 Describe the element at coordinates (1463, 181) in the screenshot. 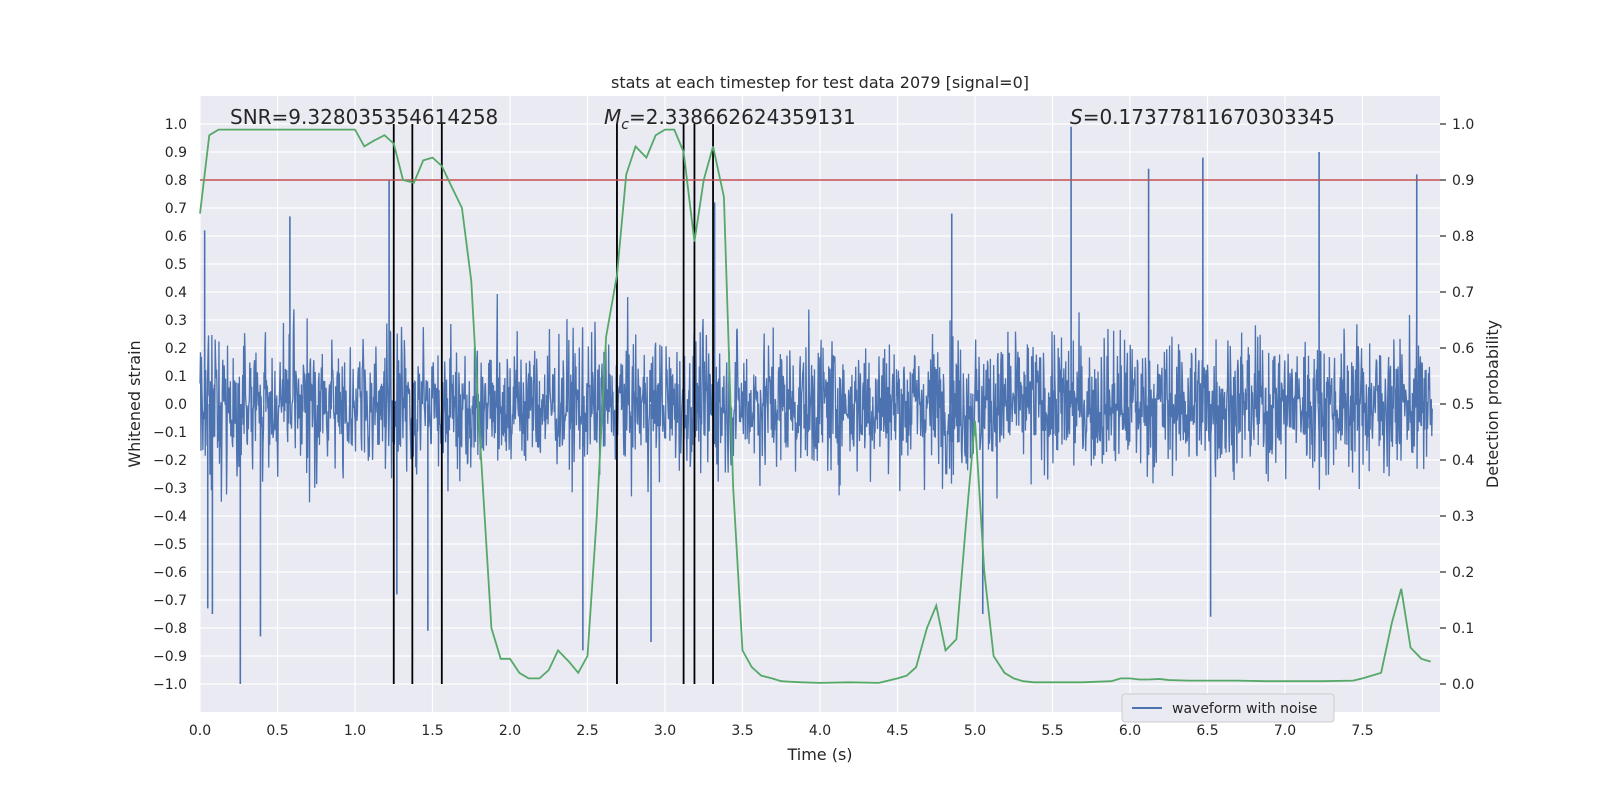

I see `y2-tick-label: 0.9` at that location.